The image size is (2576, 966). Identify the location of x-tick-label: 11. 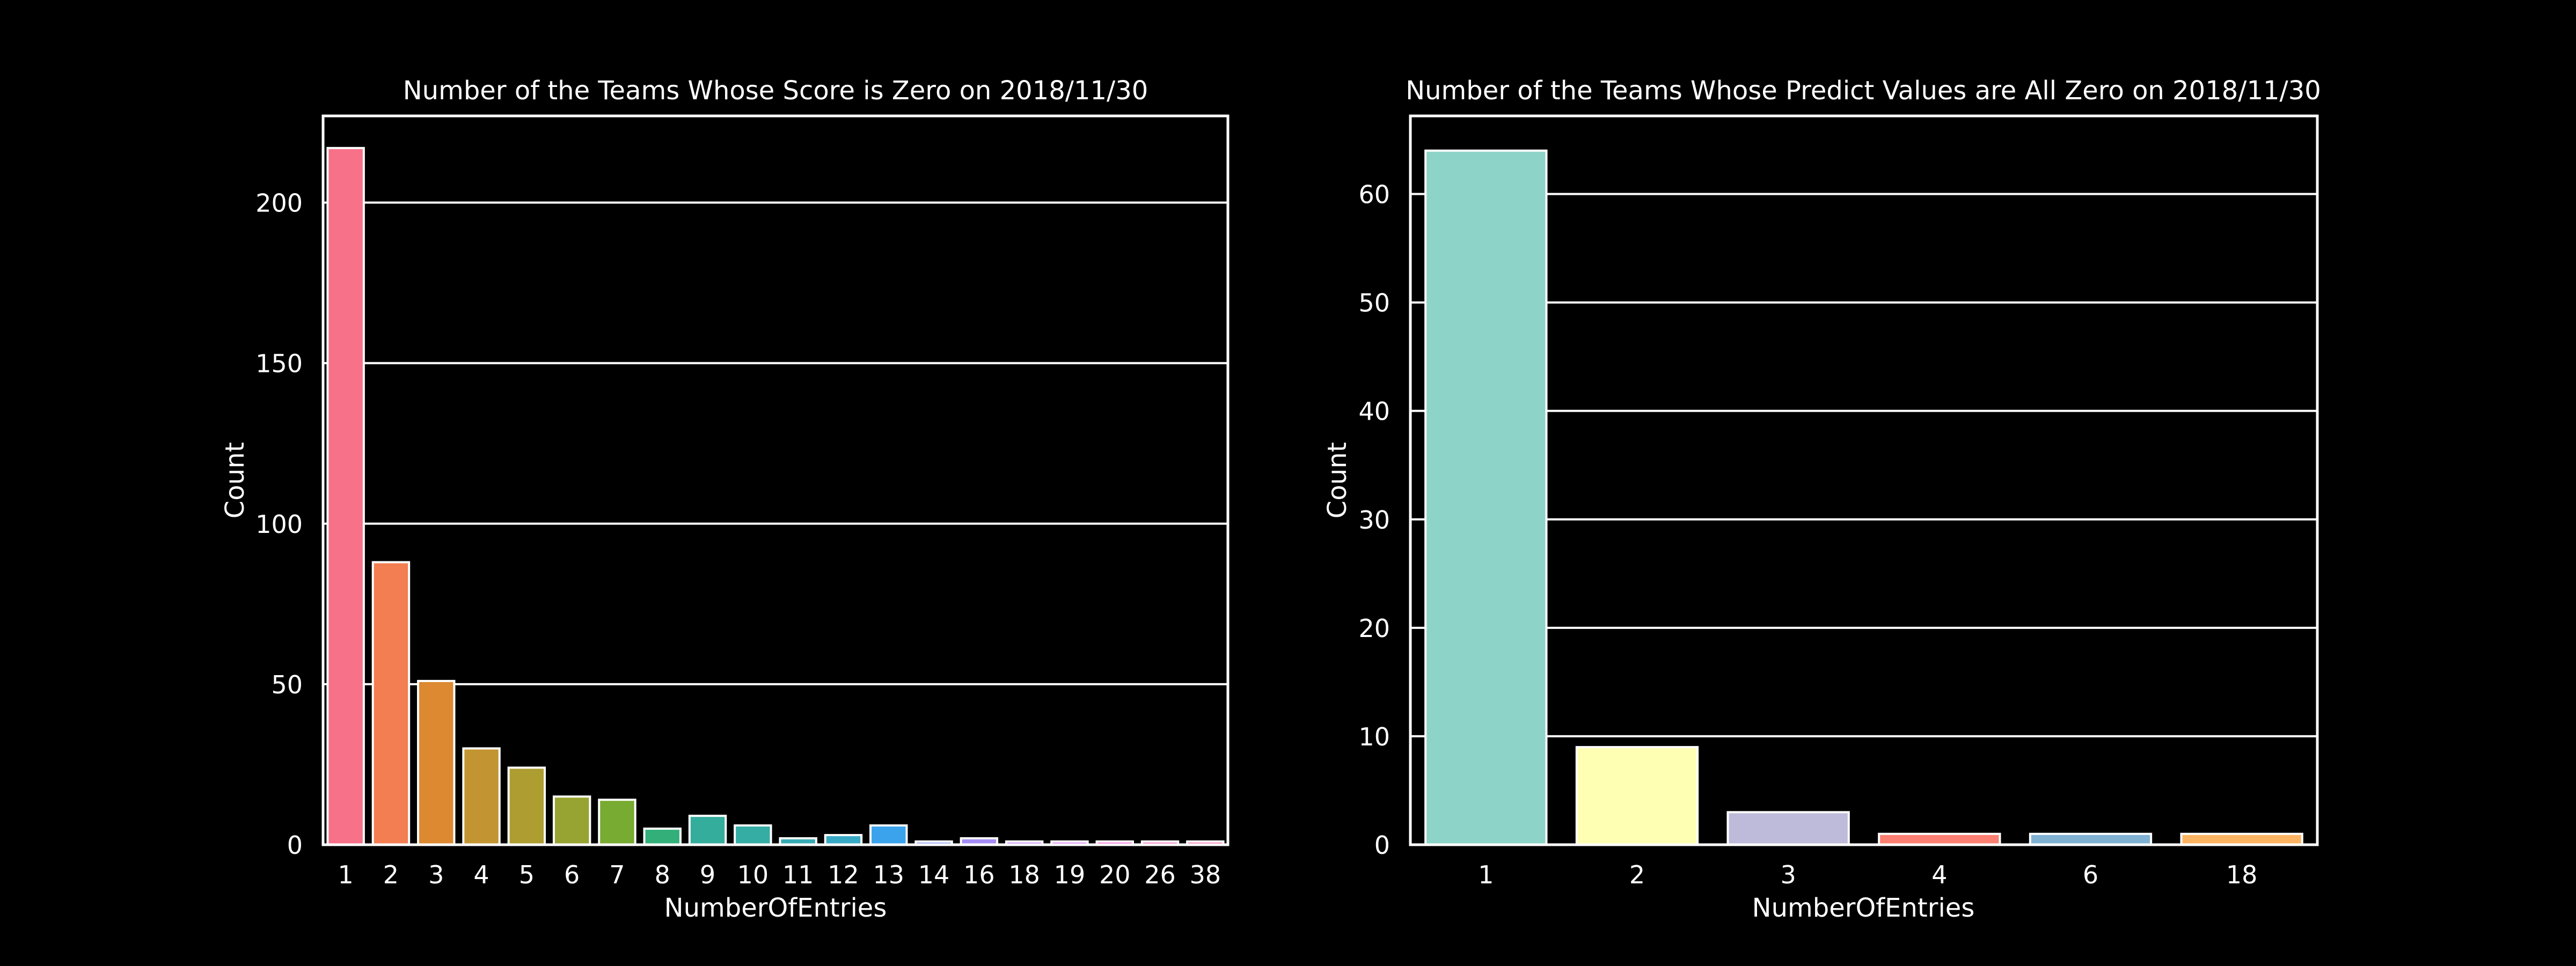
(798, 874).